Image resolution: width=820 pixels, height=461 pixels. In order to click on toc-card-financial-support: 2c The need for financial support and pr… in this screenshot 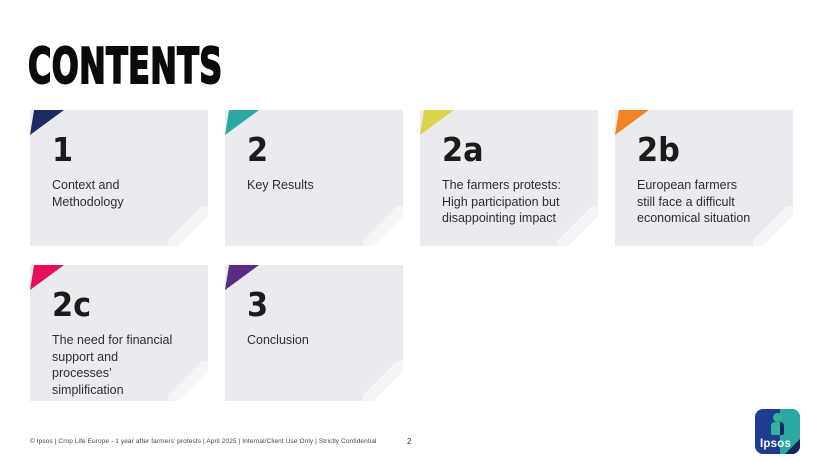, I will do `click(119, 333)`.